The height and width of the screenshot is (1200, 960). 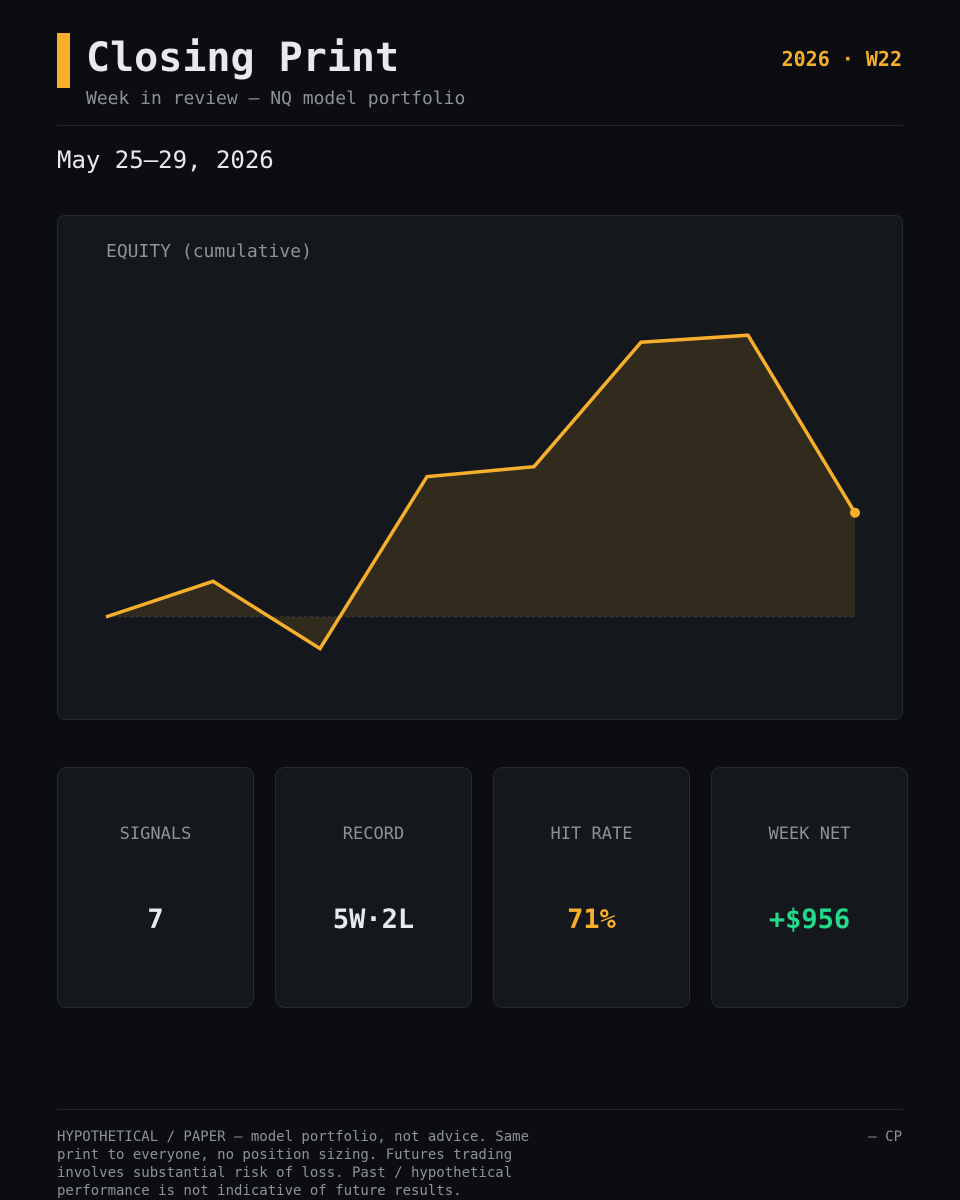 I want to click on stat-value: 5W·2L, so click(x=373, y=919).